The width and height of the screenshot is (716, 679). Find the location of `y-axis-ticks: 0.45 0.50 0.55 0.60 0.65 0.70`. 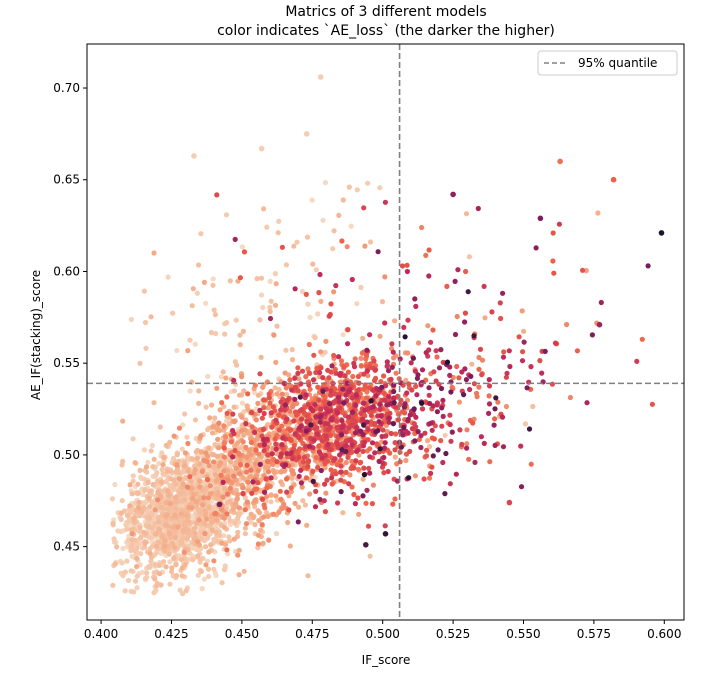

y-axis-ticks: 0.45 0.50 0.55 0.60 0.65 0.70 is located at coordinates (70, 317).